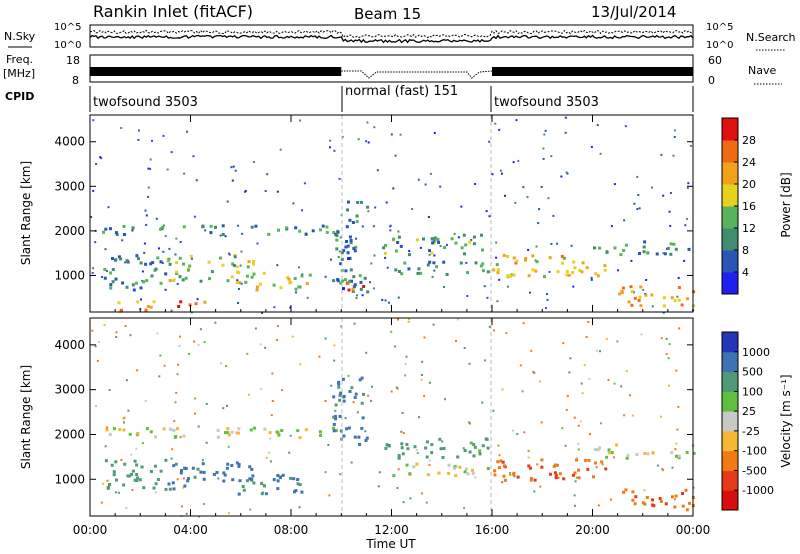 The height and width of the screenshot is (554, 800). I want to click on power-colorbar-label: Power [dB], so click(786, 204).